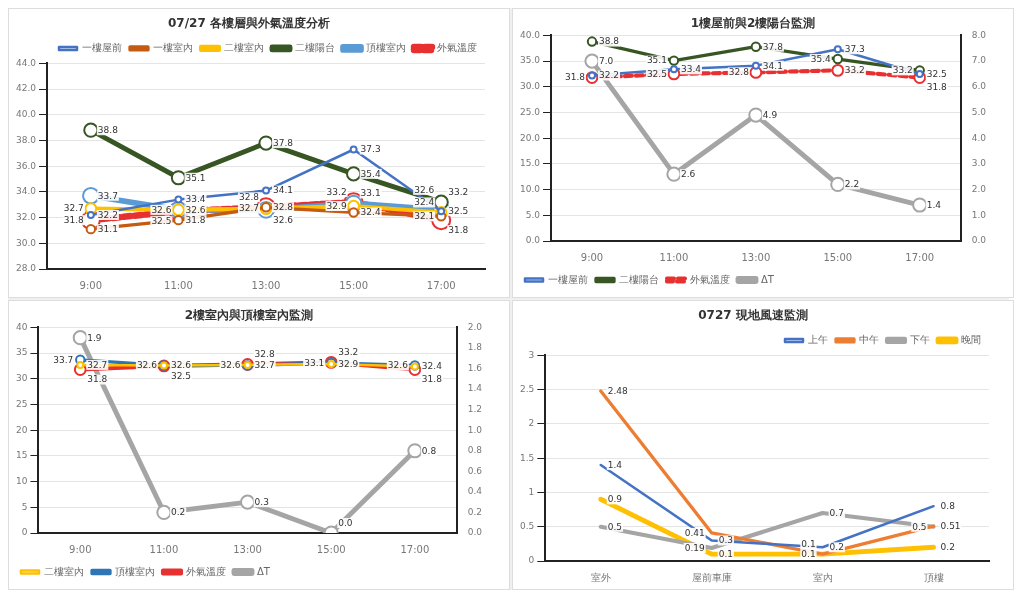 The width and height of the screenshot is (1017, 601). Describe the element at coordinates (530, 86) in the screenshot. I see `y-tick-label: 30.0` at that location.